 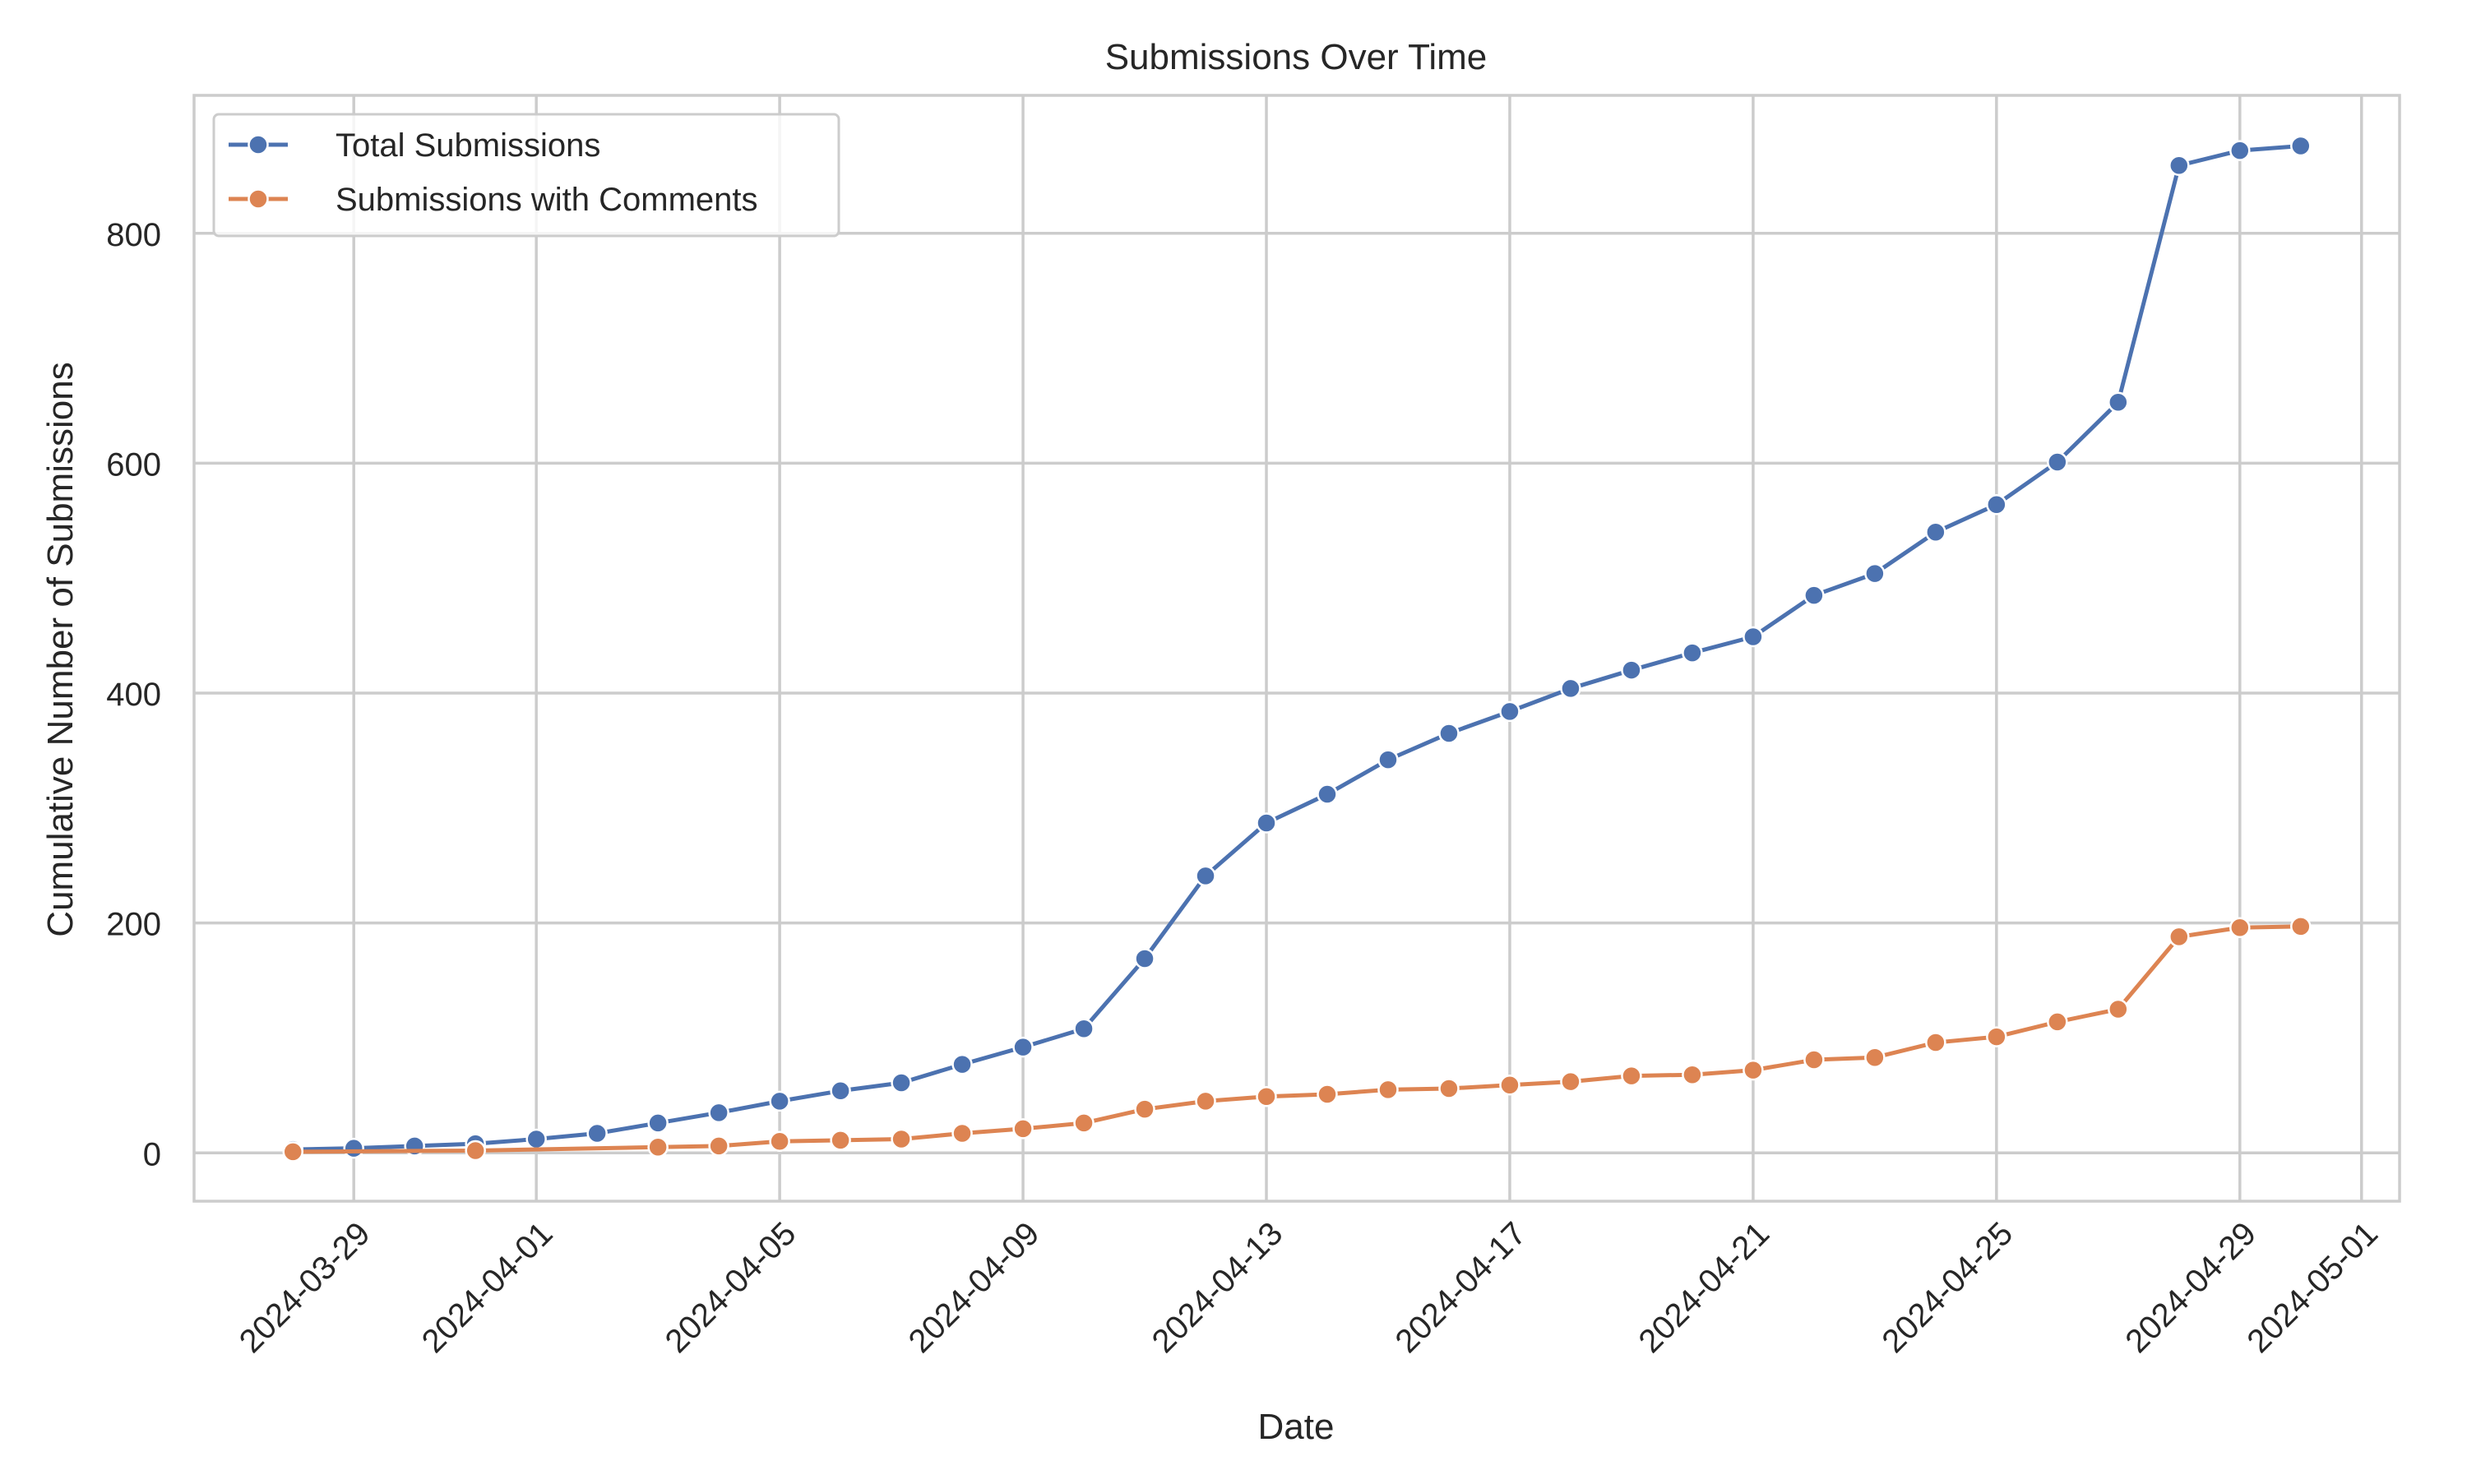 I want to click on y-tick-label: 0, so click(x=152, y=1154).